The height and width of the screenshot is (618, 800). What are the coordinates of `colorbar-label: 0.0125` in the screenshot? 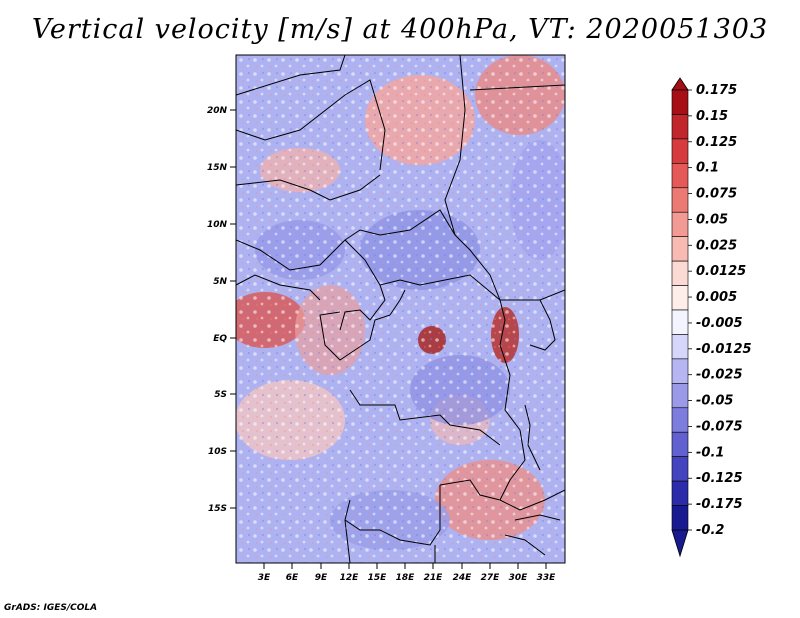 It's located at (721, 271).